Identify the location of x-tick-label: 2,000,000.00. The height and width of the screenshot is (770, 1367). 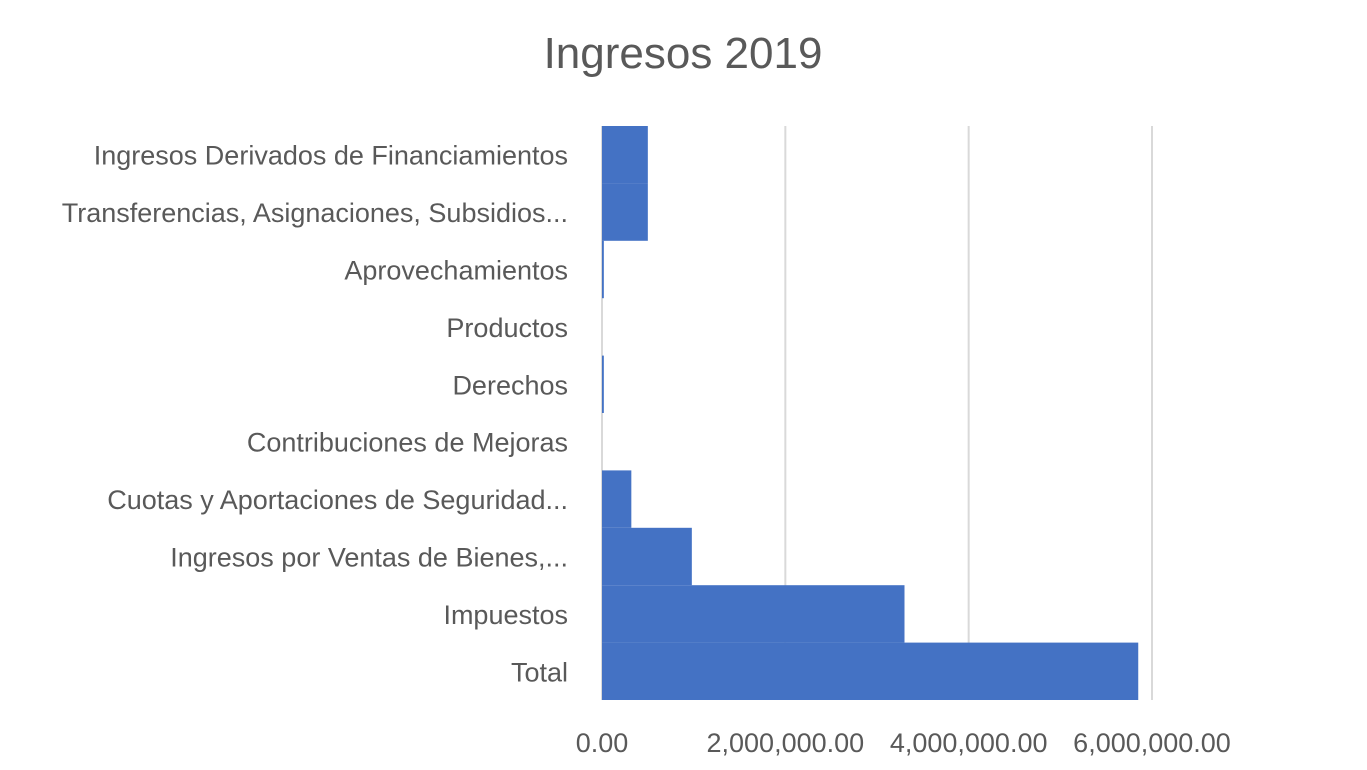
(786, 743).